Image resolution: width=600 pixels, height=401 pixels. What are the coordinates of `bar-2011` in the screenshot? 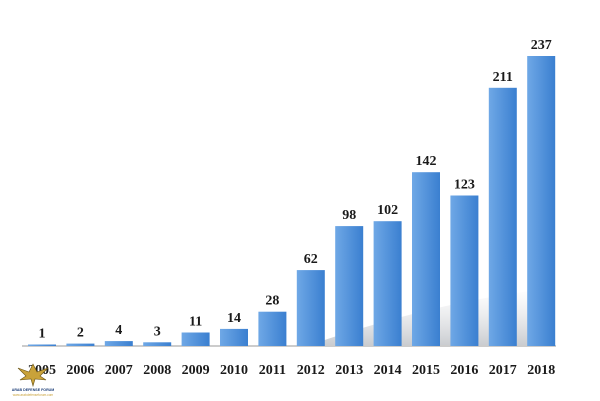 It's located at (272, 328).